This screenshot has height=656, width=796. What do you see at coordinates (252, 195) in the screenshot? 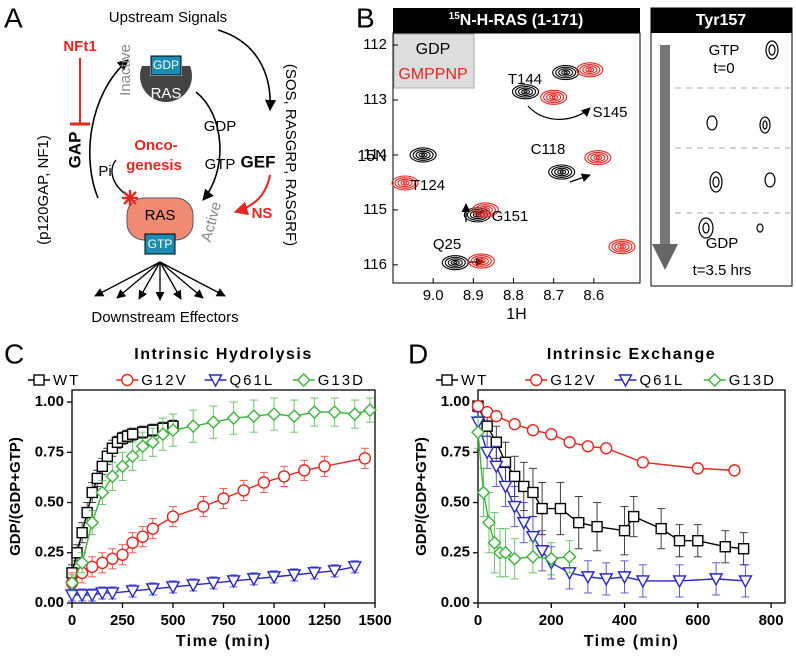
I see `ns-arrow` at bounding box center [252, 195].